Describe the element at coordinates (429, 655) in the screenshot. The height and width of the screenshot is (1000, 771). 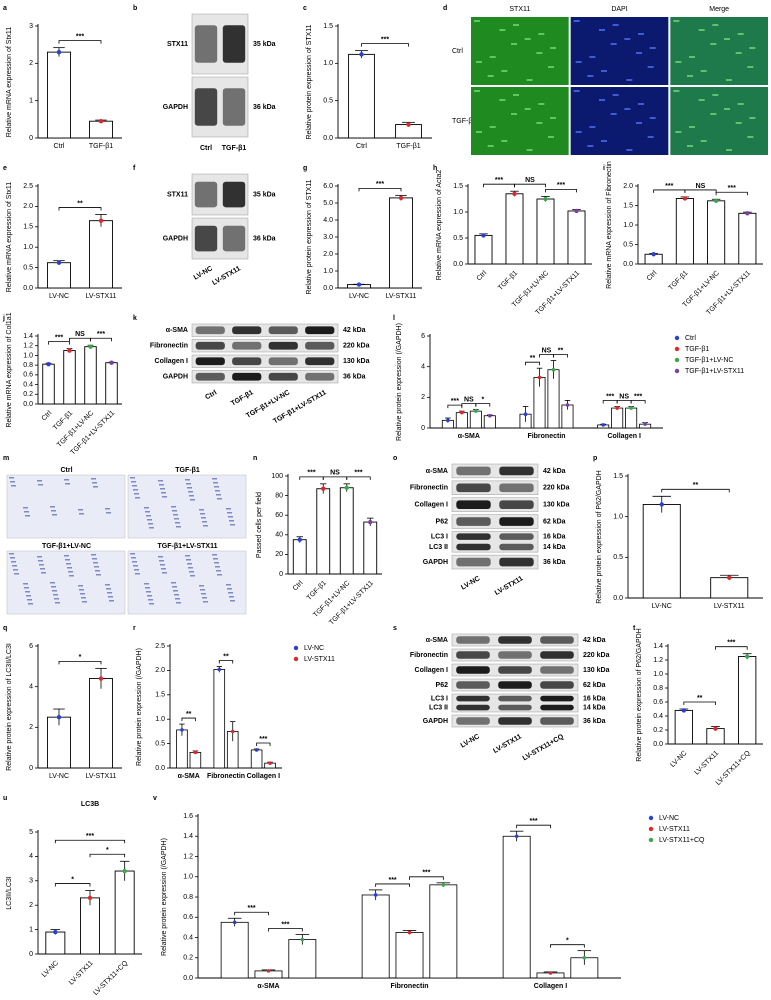
I see `blot-row-label: Fibronectin` at that location.